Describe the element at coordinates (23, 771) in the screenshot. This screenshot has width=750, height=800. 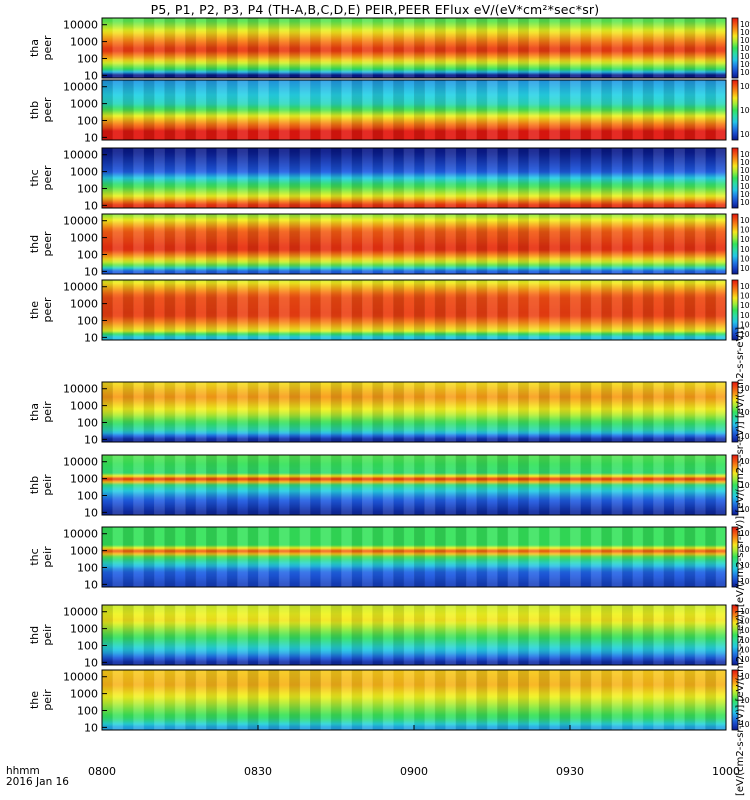
I see `x-axis-format-label: hhmm` at that location.